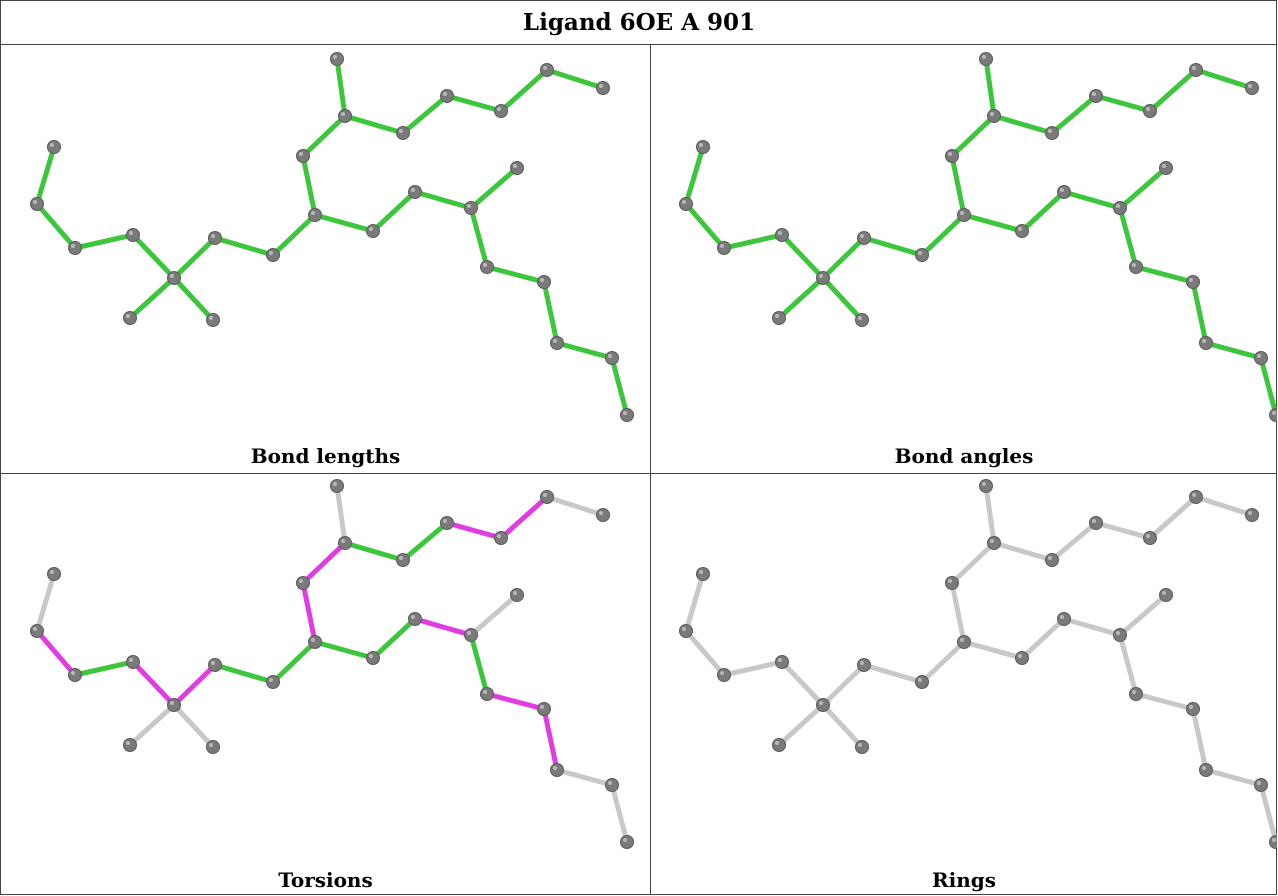  I want to click on horizontal-divider, so click(639, 473).